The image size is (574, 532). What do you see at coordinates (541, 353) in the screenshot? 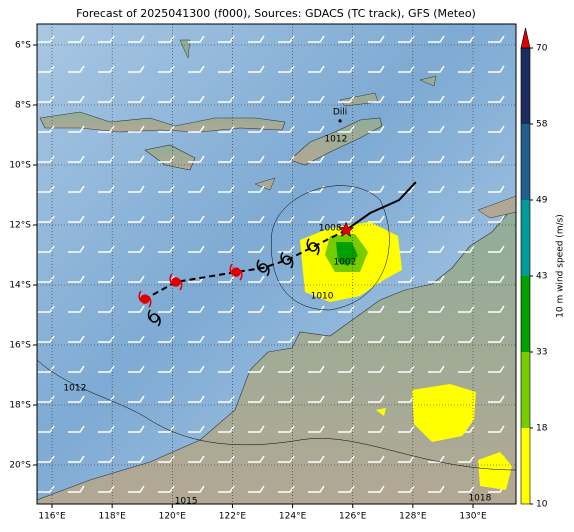
I see `colorbar-tick-label: 33` at bounding box center [541, 353].